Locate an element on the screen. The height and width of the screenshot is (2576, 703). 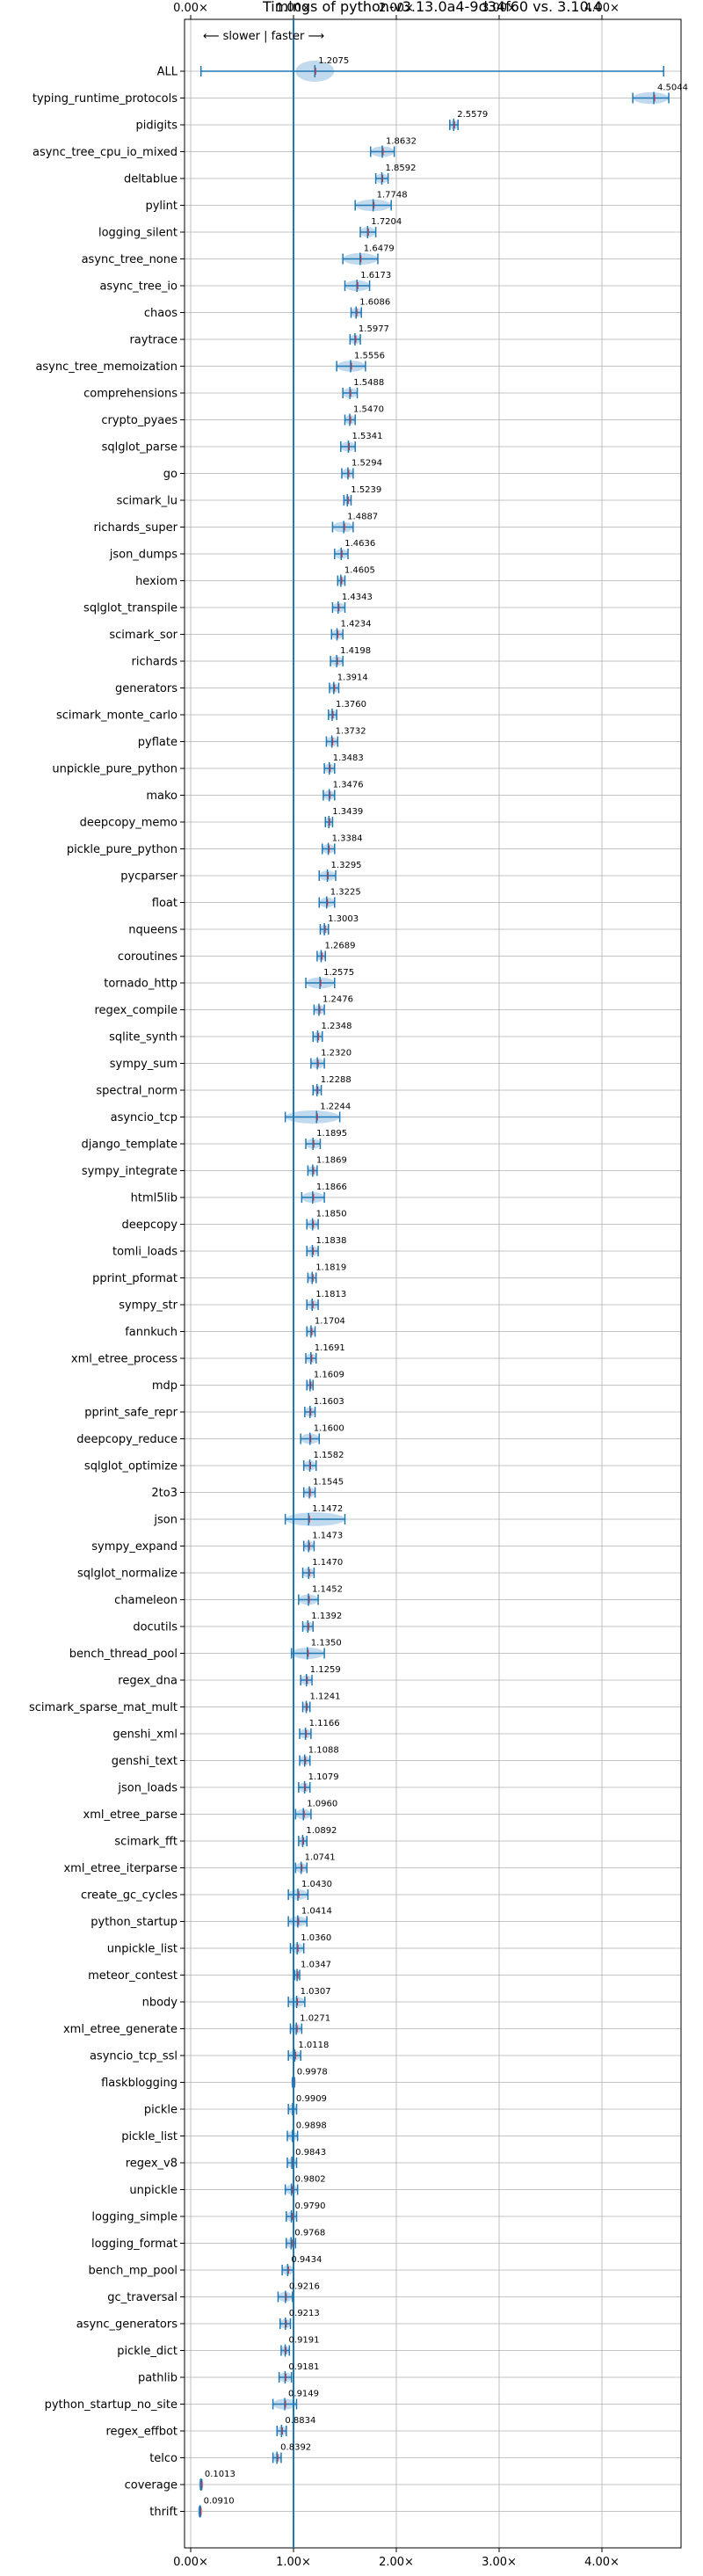
chart-subtitle: ⟵ slower | faster ⟶ is located at coordinates (264, 36).